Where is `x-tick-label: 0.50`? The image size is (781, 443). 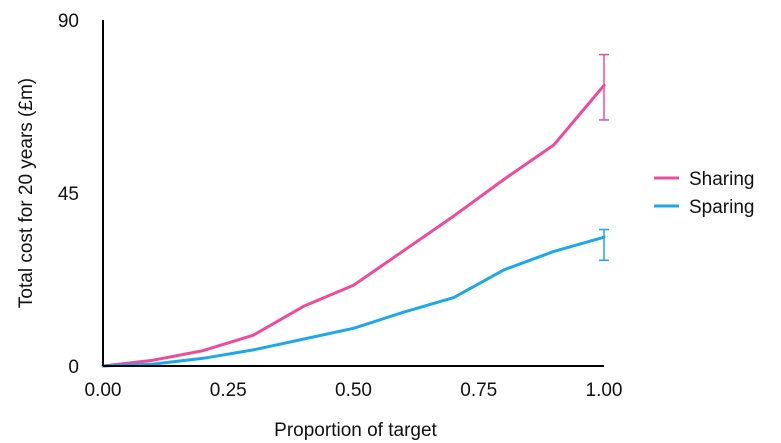
x-tick-label: 0.50 is located at coordinates (353, 390).